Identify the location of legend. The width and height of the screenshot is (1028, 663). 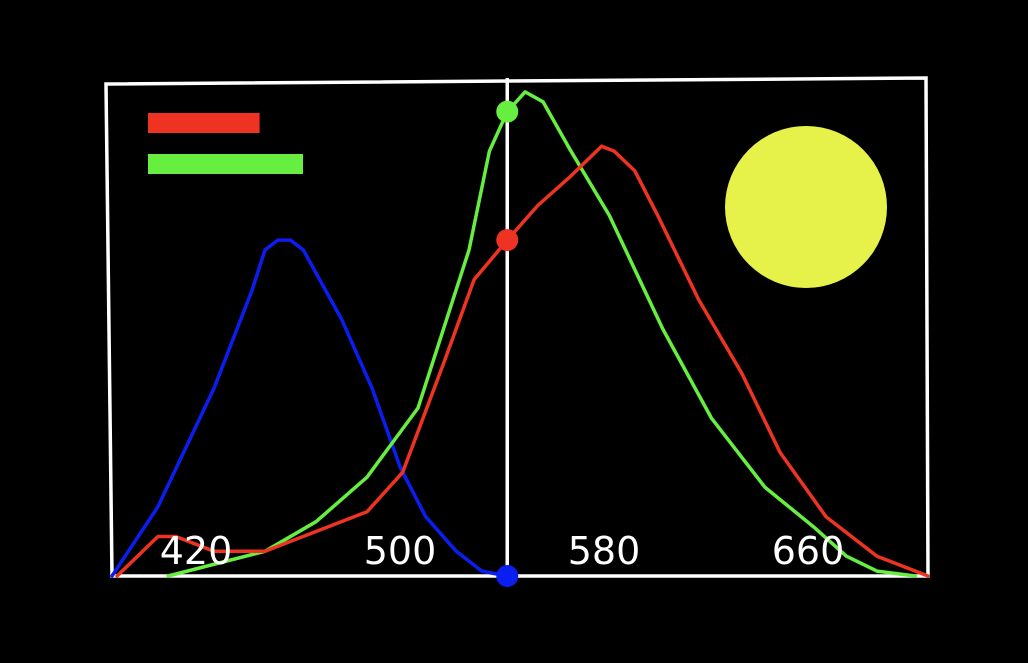
(225, 143).